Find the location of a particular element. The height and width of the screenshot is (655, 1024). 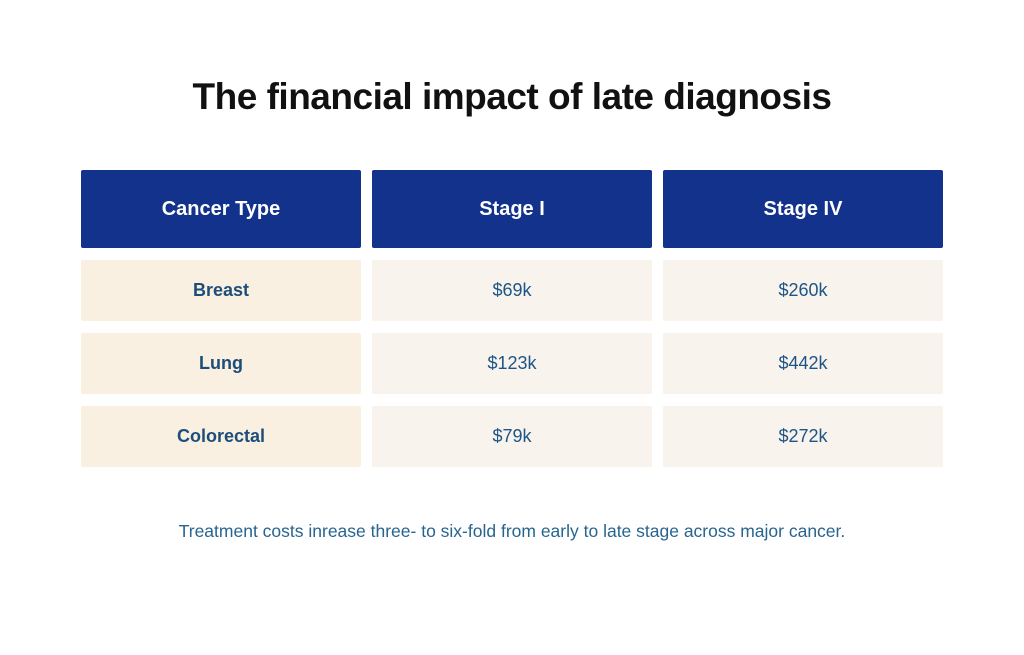

column-header-cancer-type: Cancer Type is located at coordinates (221, 209).